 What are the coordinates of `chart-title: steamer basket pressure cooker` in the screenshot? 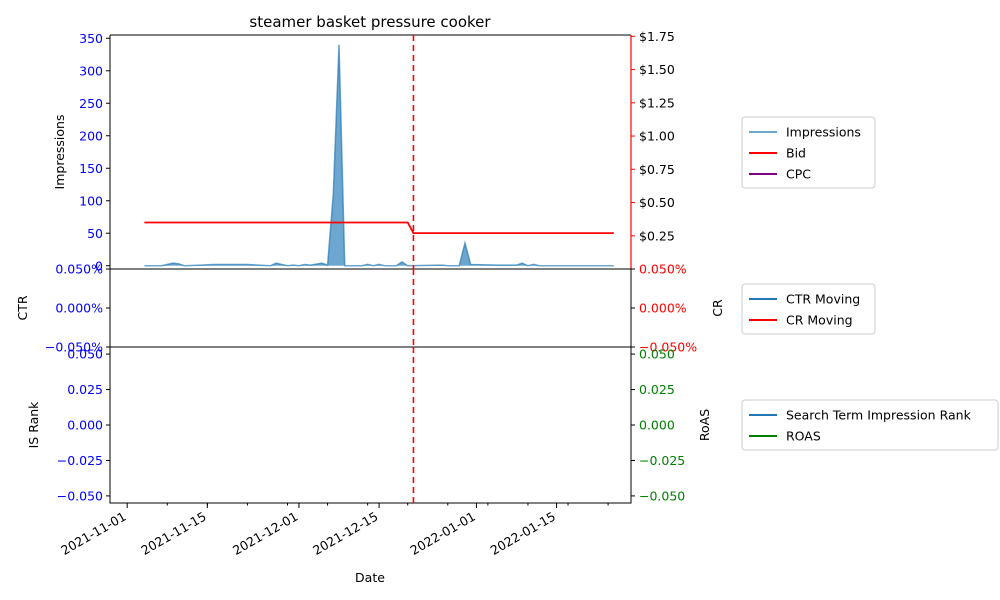 It's located at (370, 22).